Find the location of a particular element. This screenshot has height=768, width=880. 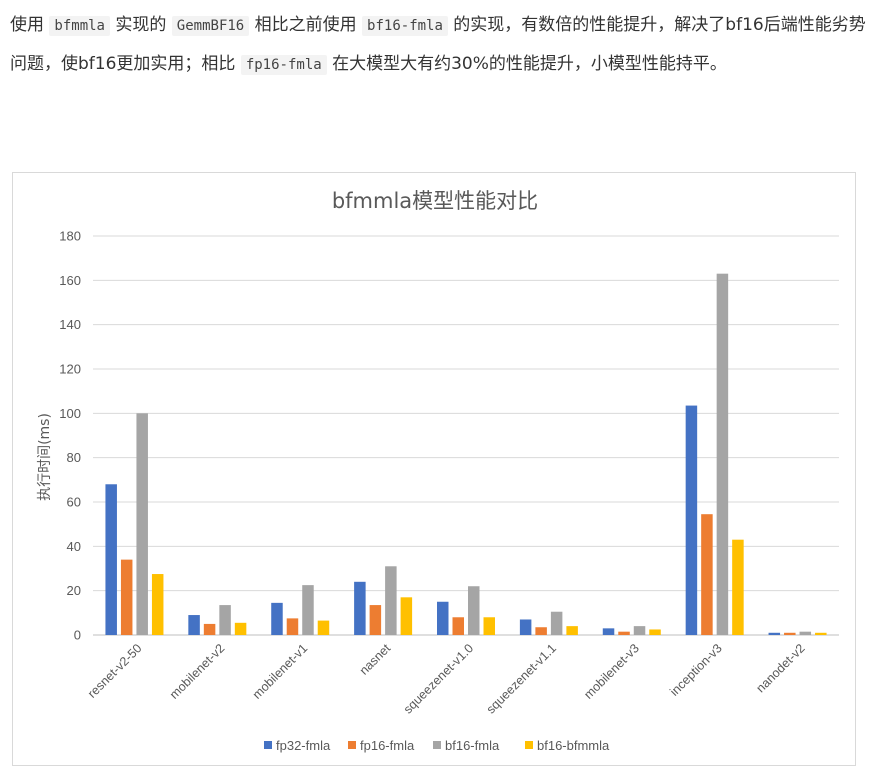

y-tick-label: 180 is located at coordinates (70, 236).